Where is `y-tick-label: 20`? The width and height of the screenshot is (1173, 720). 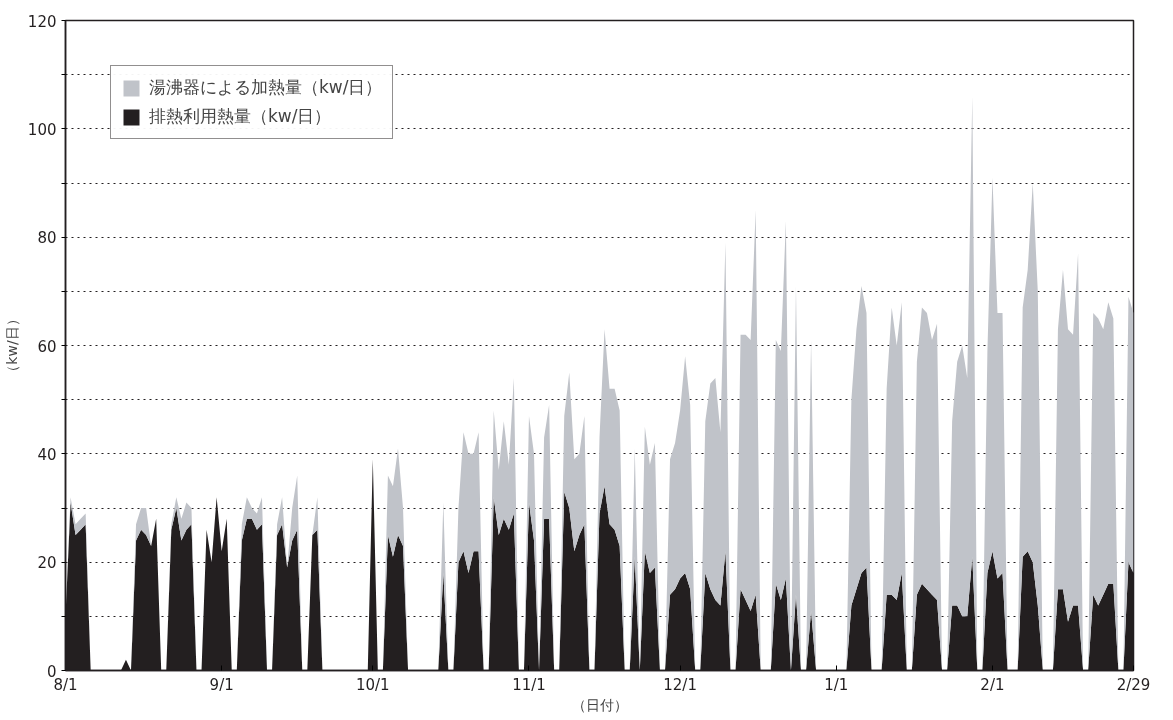
y-tick-label: 20 is located at coordinates (47, 563).